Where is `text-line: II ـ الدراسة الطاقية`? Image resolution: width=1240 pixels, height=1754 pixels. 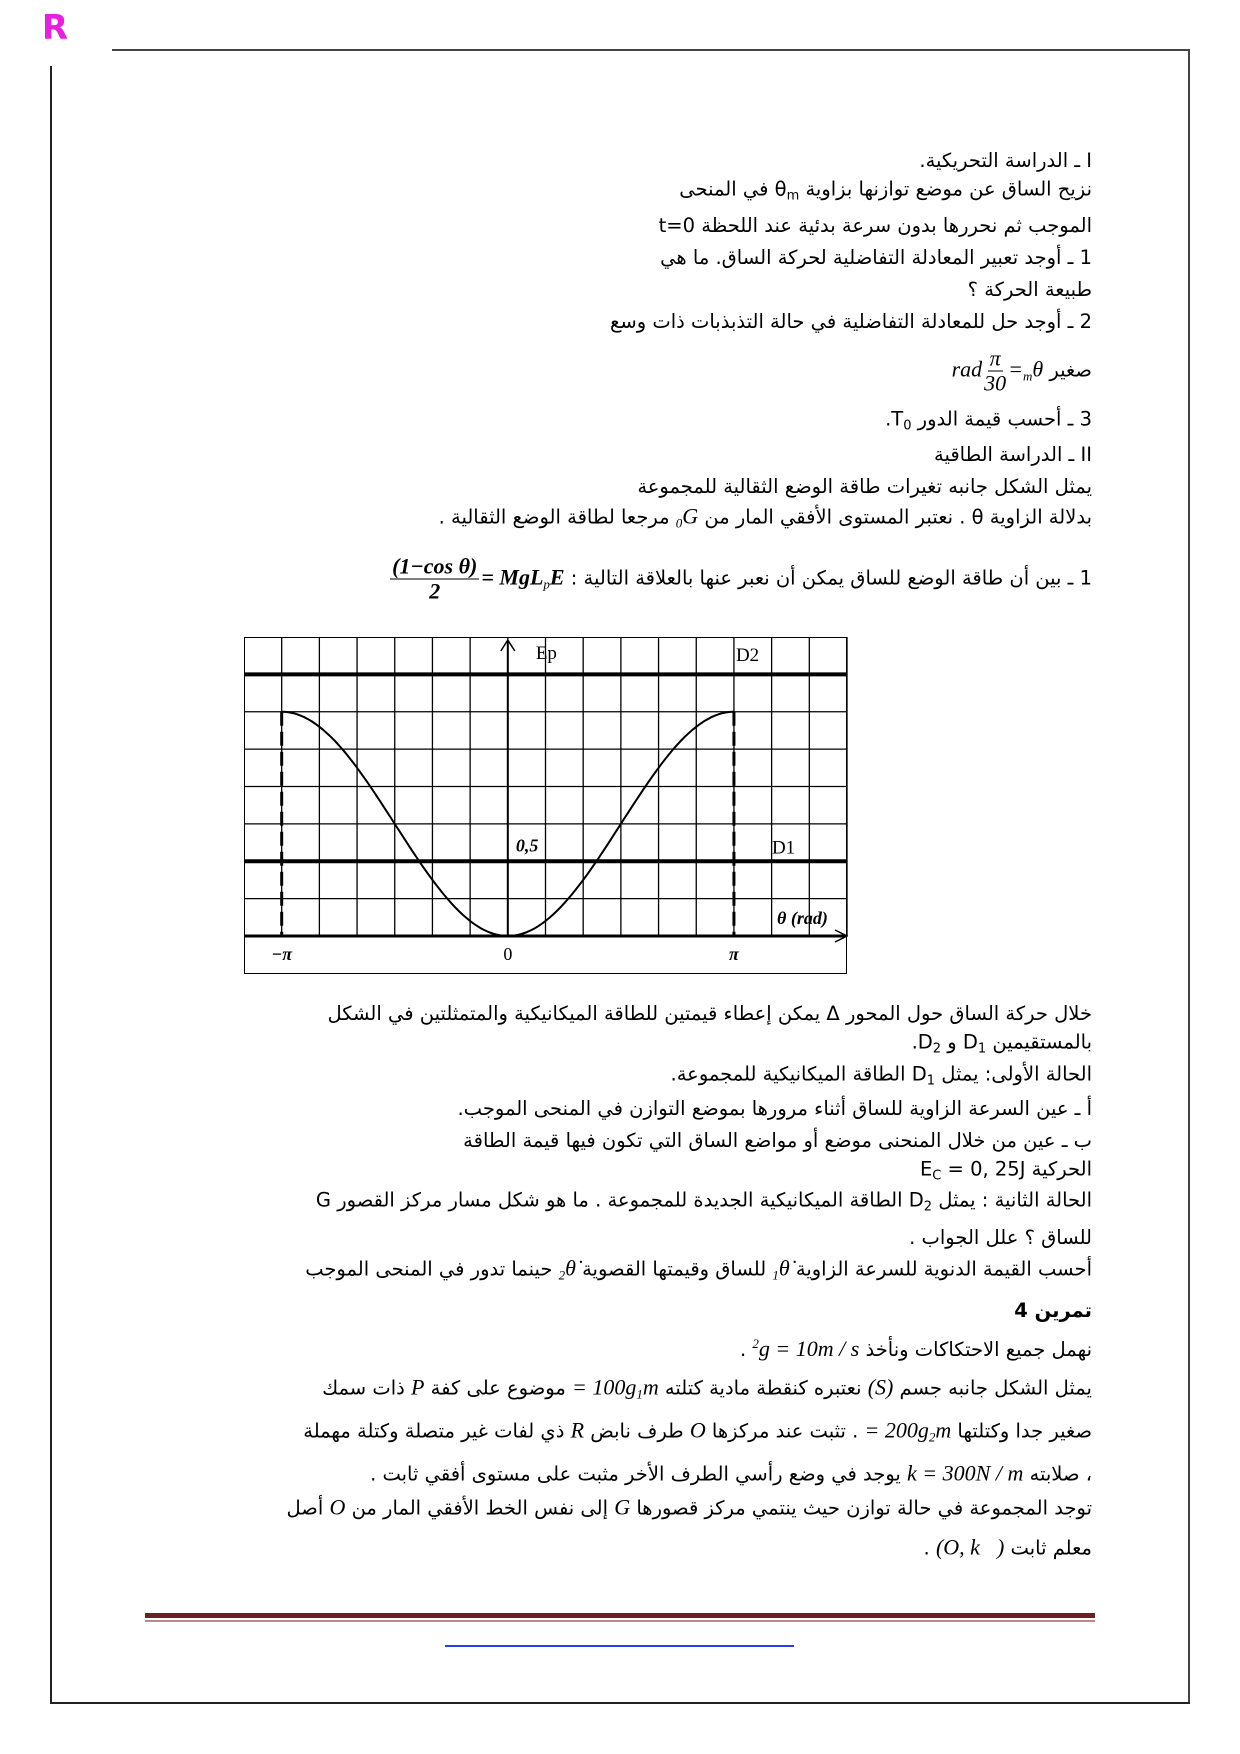
text-line: II ـ الدراسة الطاقية is located at coordinates (1013, 455).